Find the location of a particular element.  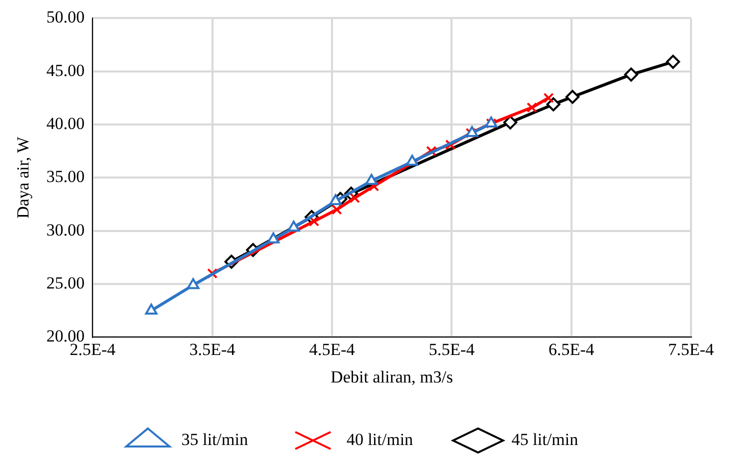

legend-label: 40 lit/min is located at coordinates (380, 439).